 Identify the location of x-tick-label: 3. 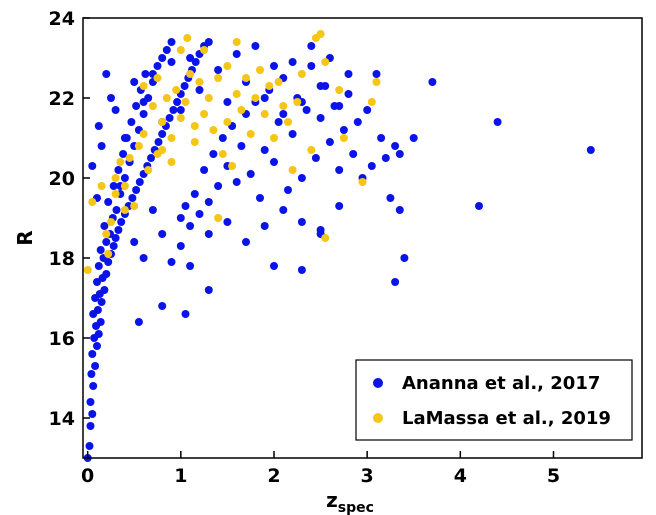
(367, 476).